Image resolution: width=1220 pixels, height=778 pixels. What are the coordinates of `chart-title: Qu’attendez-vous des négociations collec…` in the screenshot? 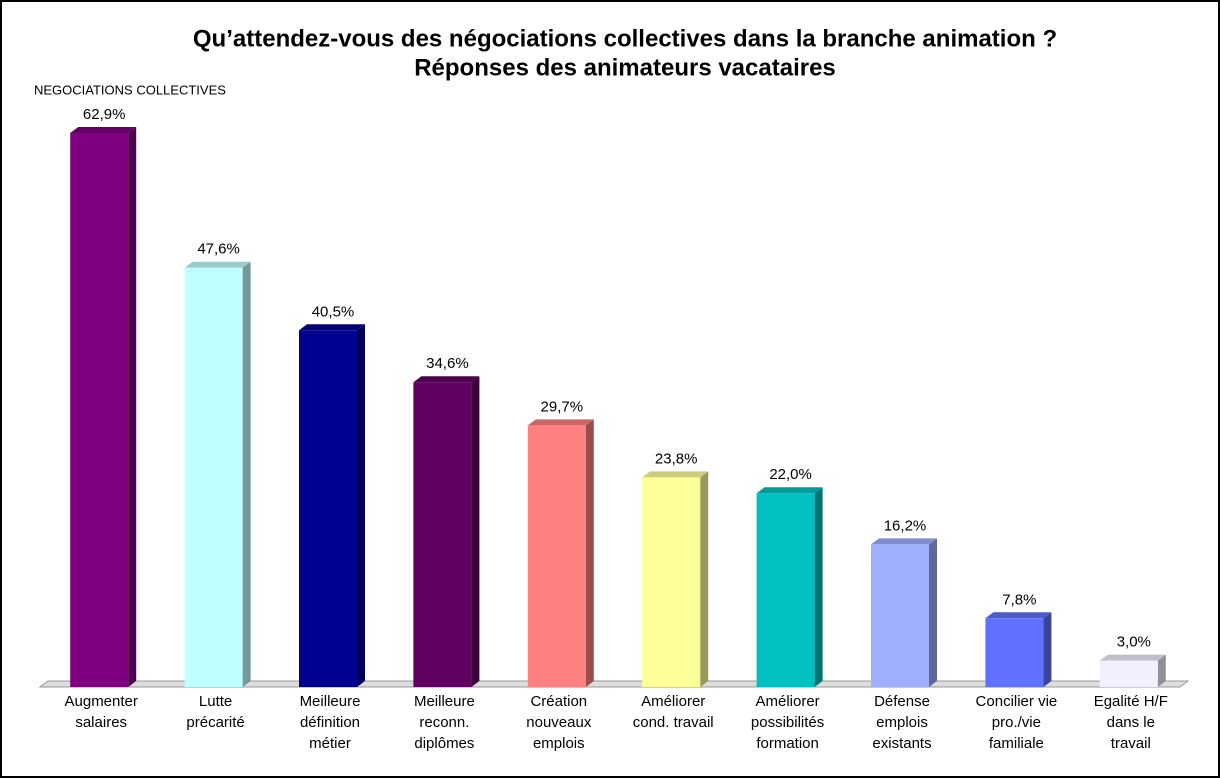 It's located at (625, 38).